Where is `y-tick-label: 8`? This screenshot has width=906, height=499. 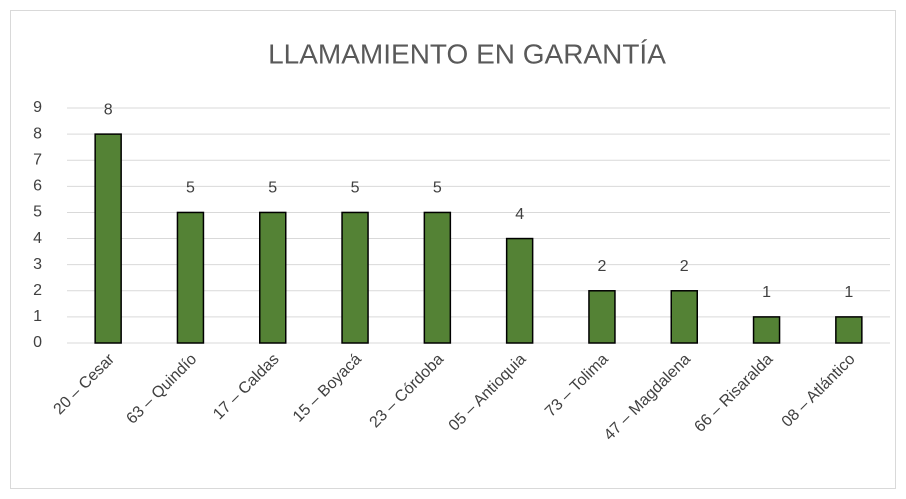
y-tick-label: 8 is located at coordinates (37, 133).